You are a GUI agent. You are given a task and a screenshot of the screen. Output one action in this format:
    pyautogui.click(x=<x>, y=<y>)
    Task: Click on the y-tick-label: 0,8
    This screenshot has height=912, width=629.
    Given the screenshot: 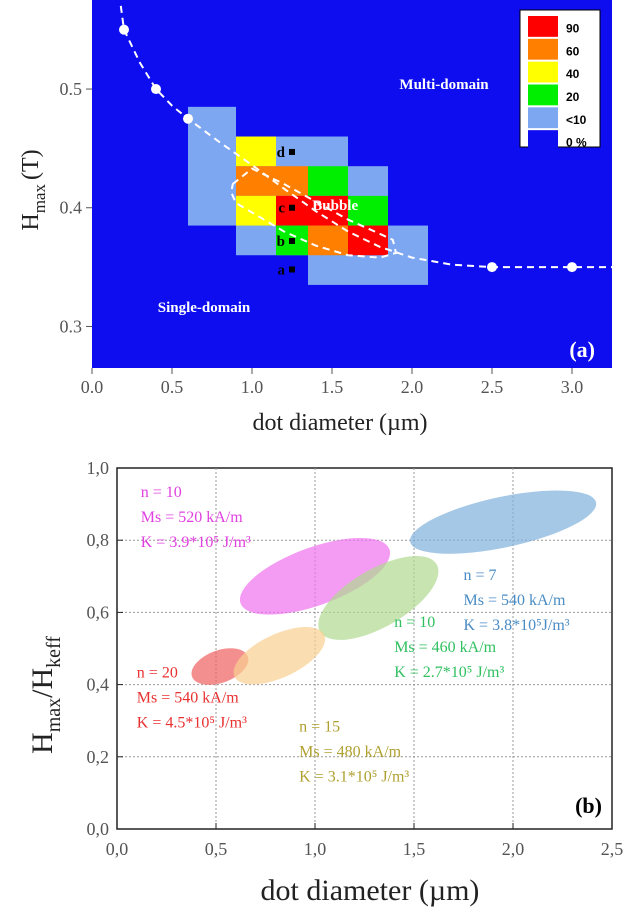 What is the action you would take?
    pyautogui.click(x=98, y=540)
    